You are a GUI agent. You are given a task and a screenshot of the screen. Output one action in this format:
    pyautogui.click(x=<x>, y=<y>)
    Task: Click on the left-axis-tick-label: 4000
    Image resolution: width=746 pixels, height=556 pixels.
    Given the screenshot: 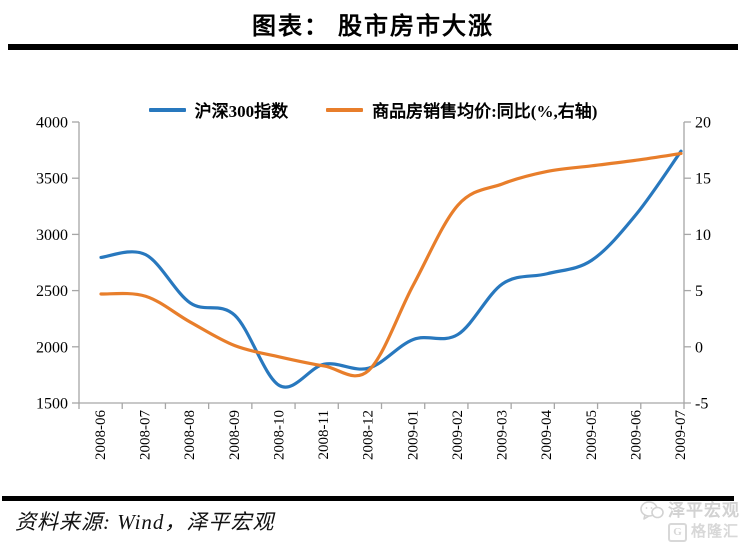 What is the action you would take?
    pyautogui.click(x=52, y=123)
    